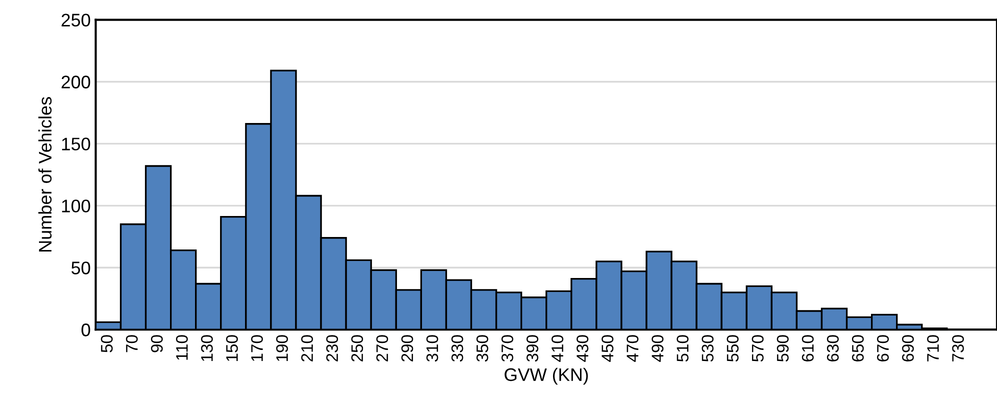 This screenshot has height=412, width=997. What do you see at coordinates (257, 348) in the screenshot?
I see `x-tick-label: 170` at bounding box center [257, 348].